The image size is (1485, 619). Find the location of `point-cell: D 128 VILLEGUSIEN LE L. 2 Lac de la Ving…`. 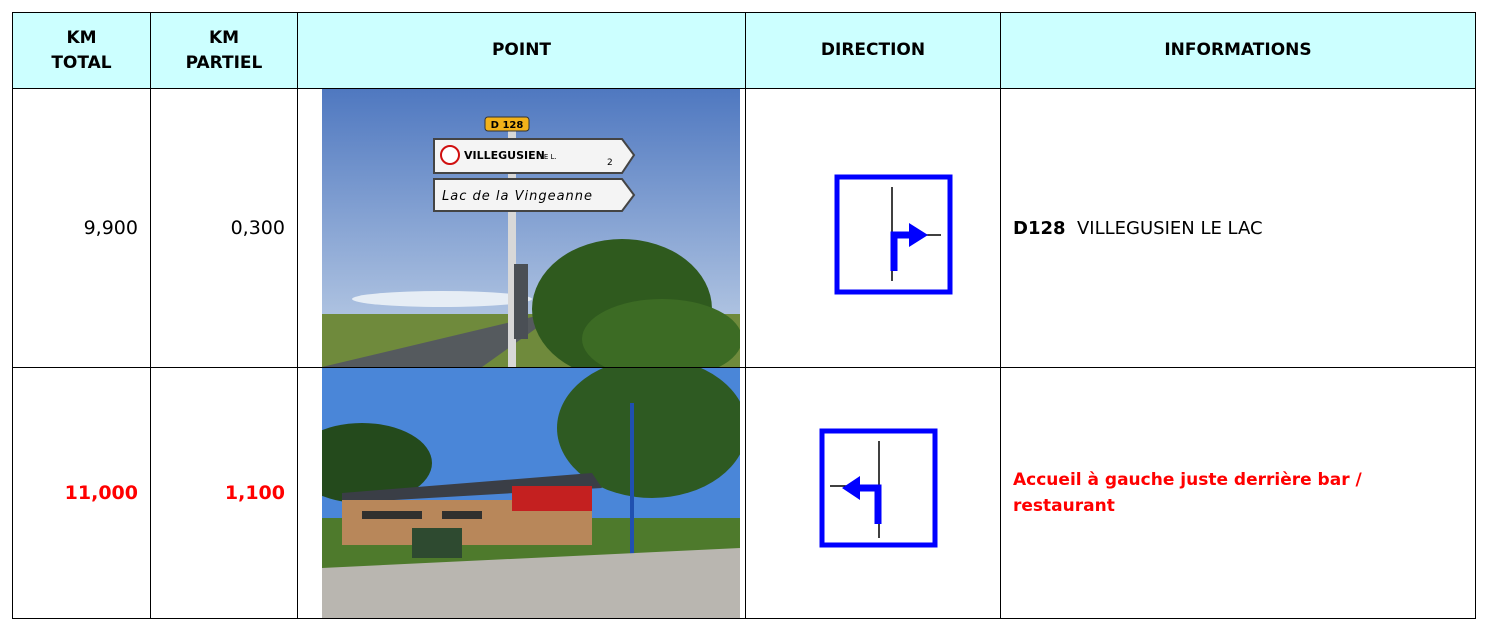

point-cell: D 128 VILLEGUSIEN LE L. 2 Lac de la Ving… is located at coordinates (521, 228).